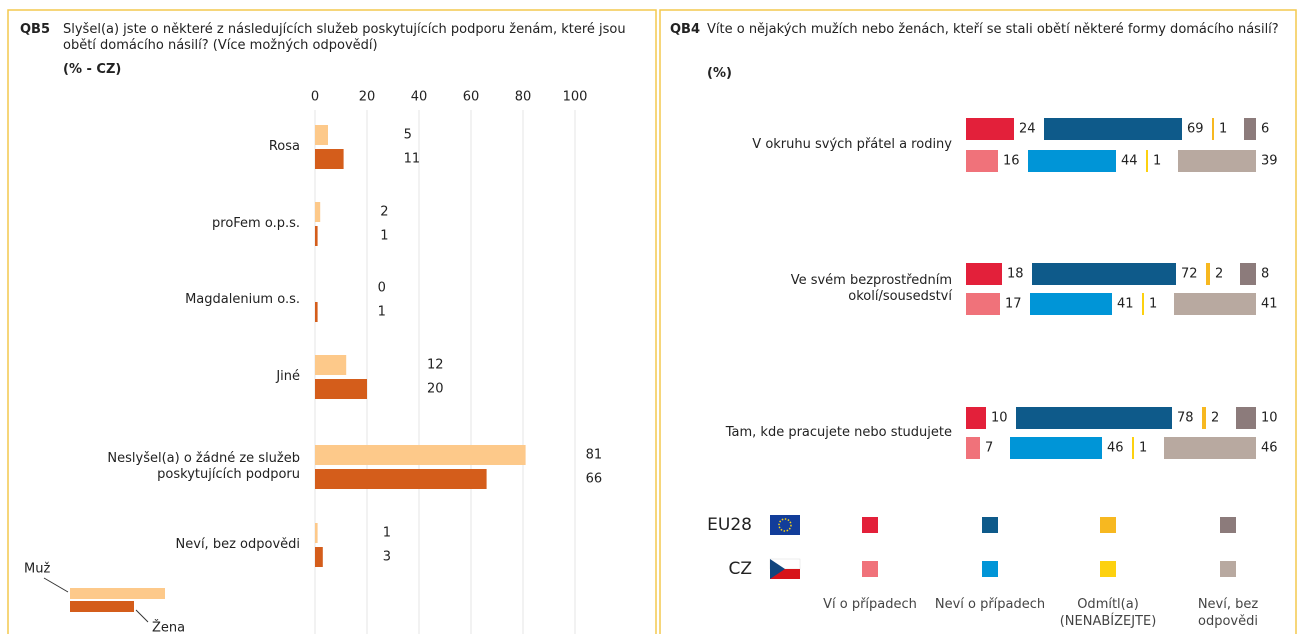 The height and width of the screenshot is (634, 1299). Describe the element at coordinates (471, 97) in the screenshot. I see `x-tick-label: 60` at that location.